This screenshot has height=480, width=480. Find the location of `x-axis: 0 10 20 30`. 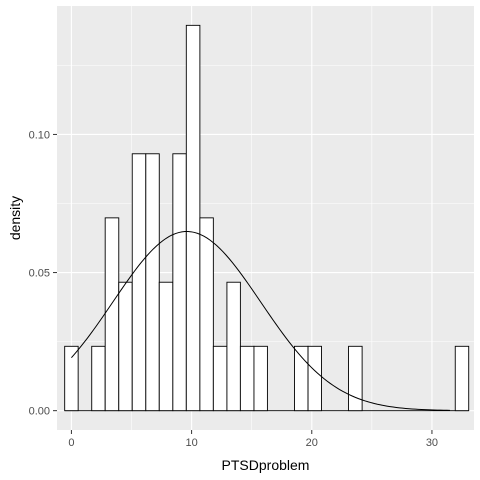

x-axis: 0 10 20 30 is located at coordinates (253, 439).